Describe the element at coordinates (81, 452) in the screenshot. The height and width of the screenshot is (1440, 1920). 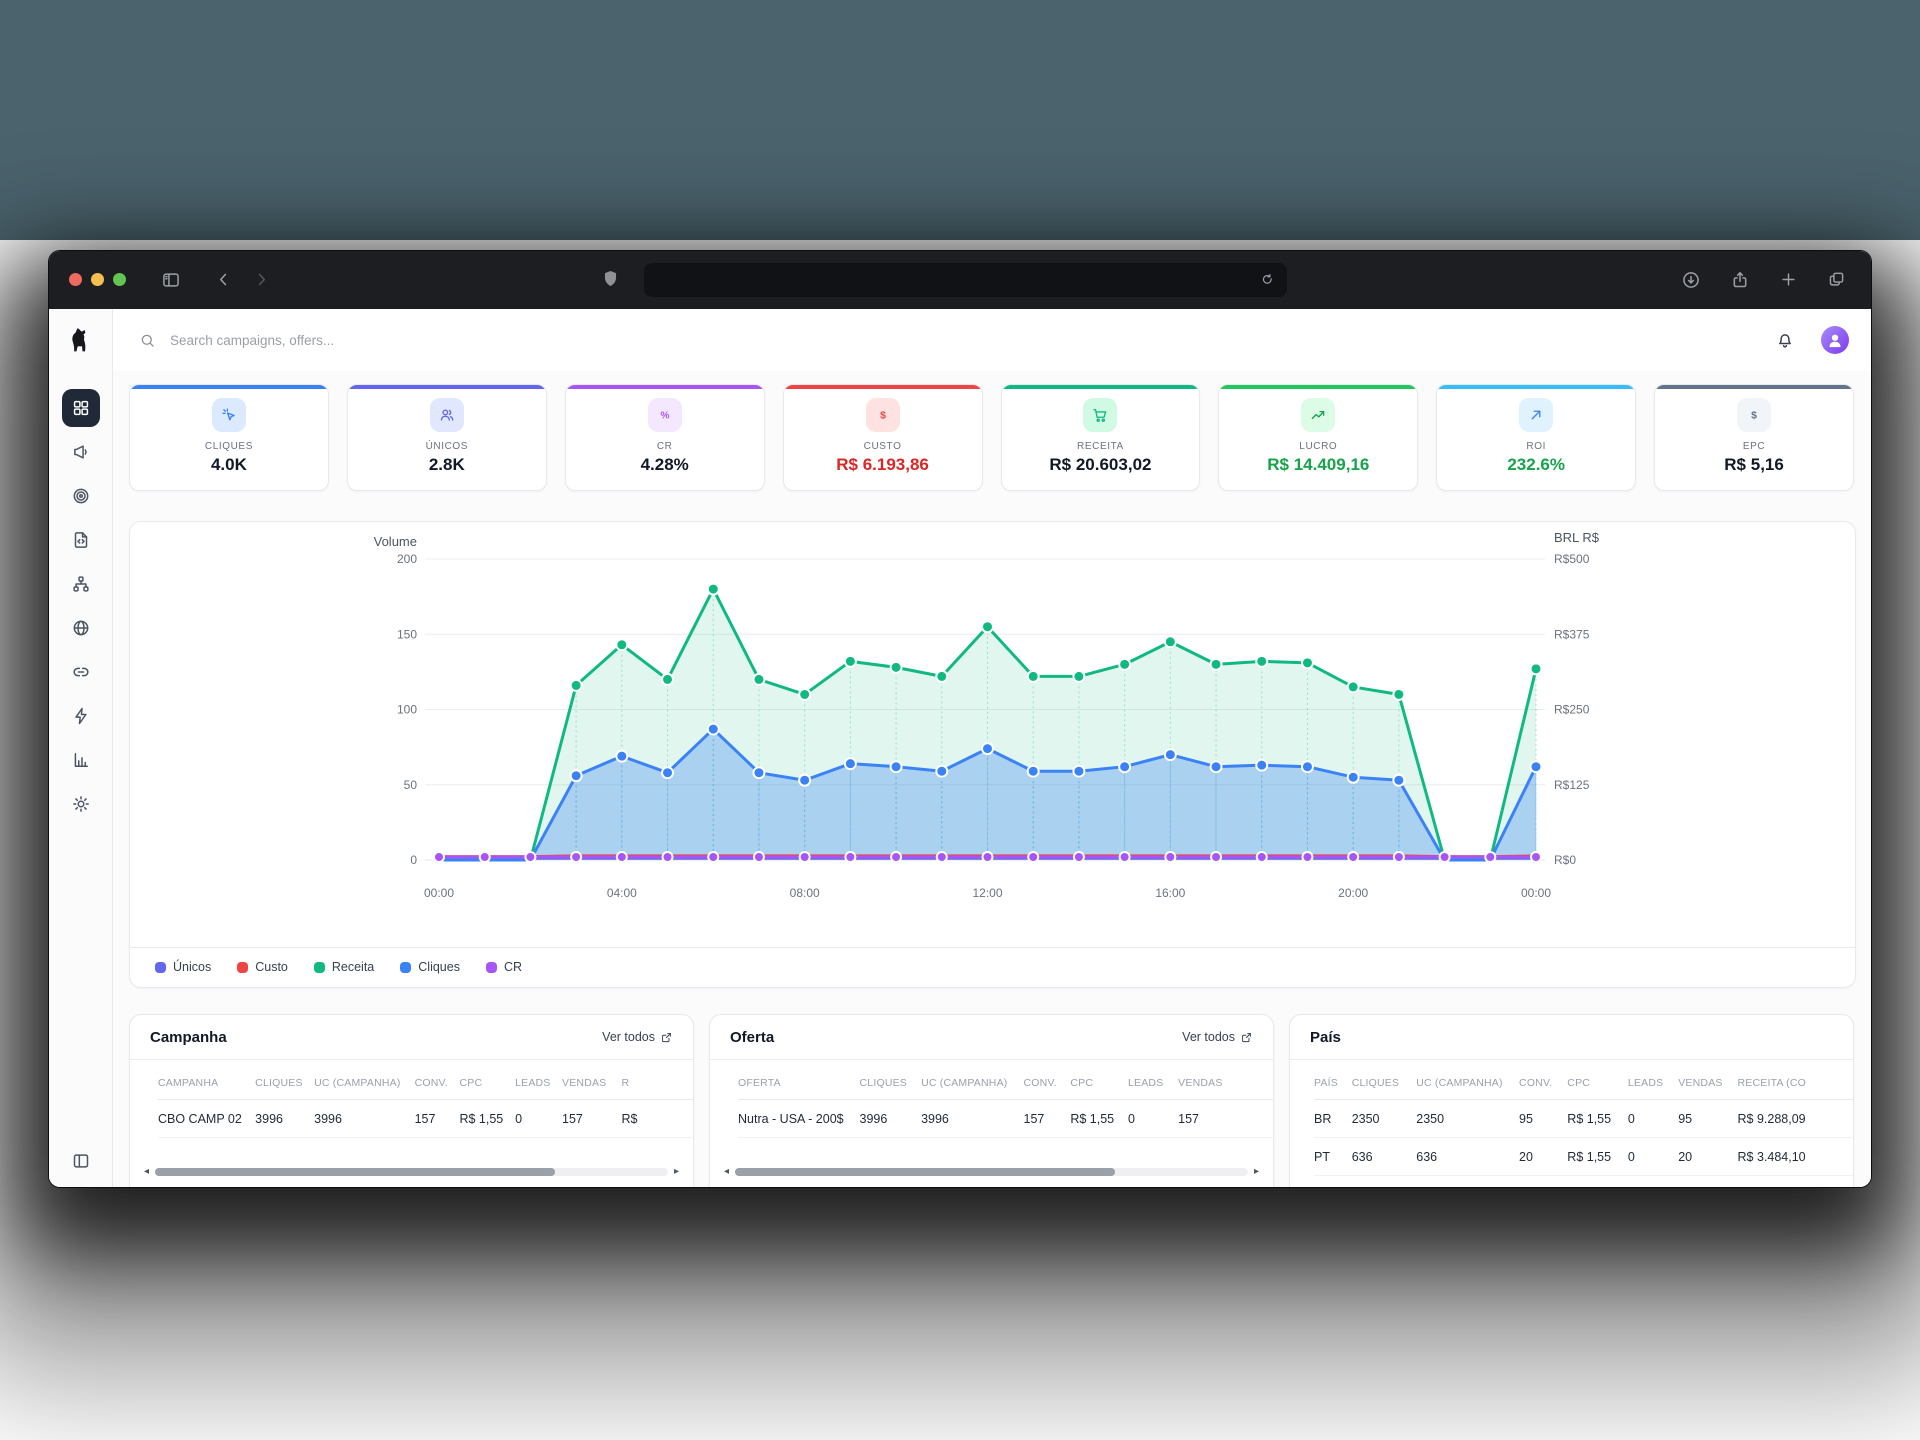
I see `sidebar-item-campaigns` at that location.